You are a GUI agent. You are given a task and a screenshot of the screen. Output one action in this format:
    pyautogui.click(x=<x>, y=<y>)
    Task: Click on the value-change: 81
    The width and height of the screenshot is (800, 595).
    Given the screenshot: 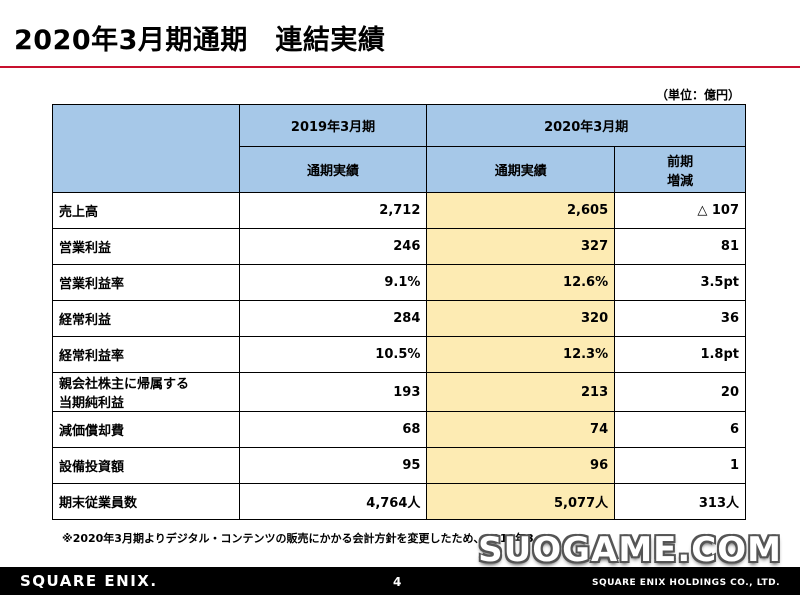 What is the action you would take?
    pyautogui.click(x=680, y=246)
    